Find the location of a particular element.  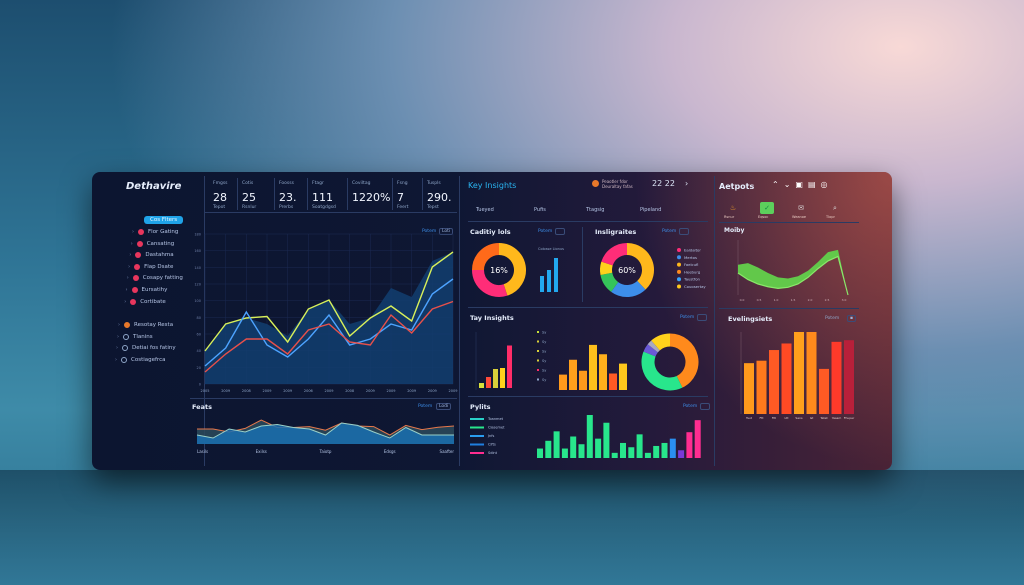

evel-button: ▪ is located at coordinates (852, 318).